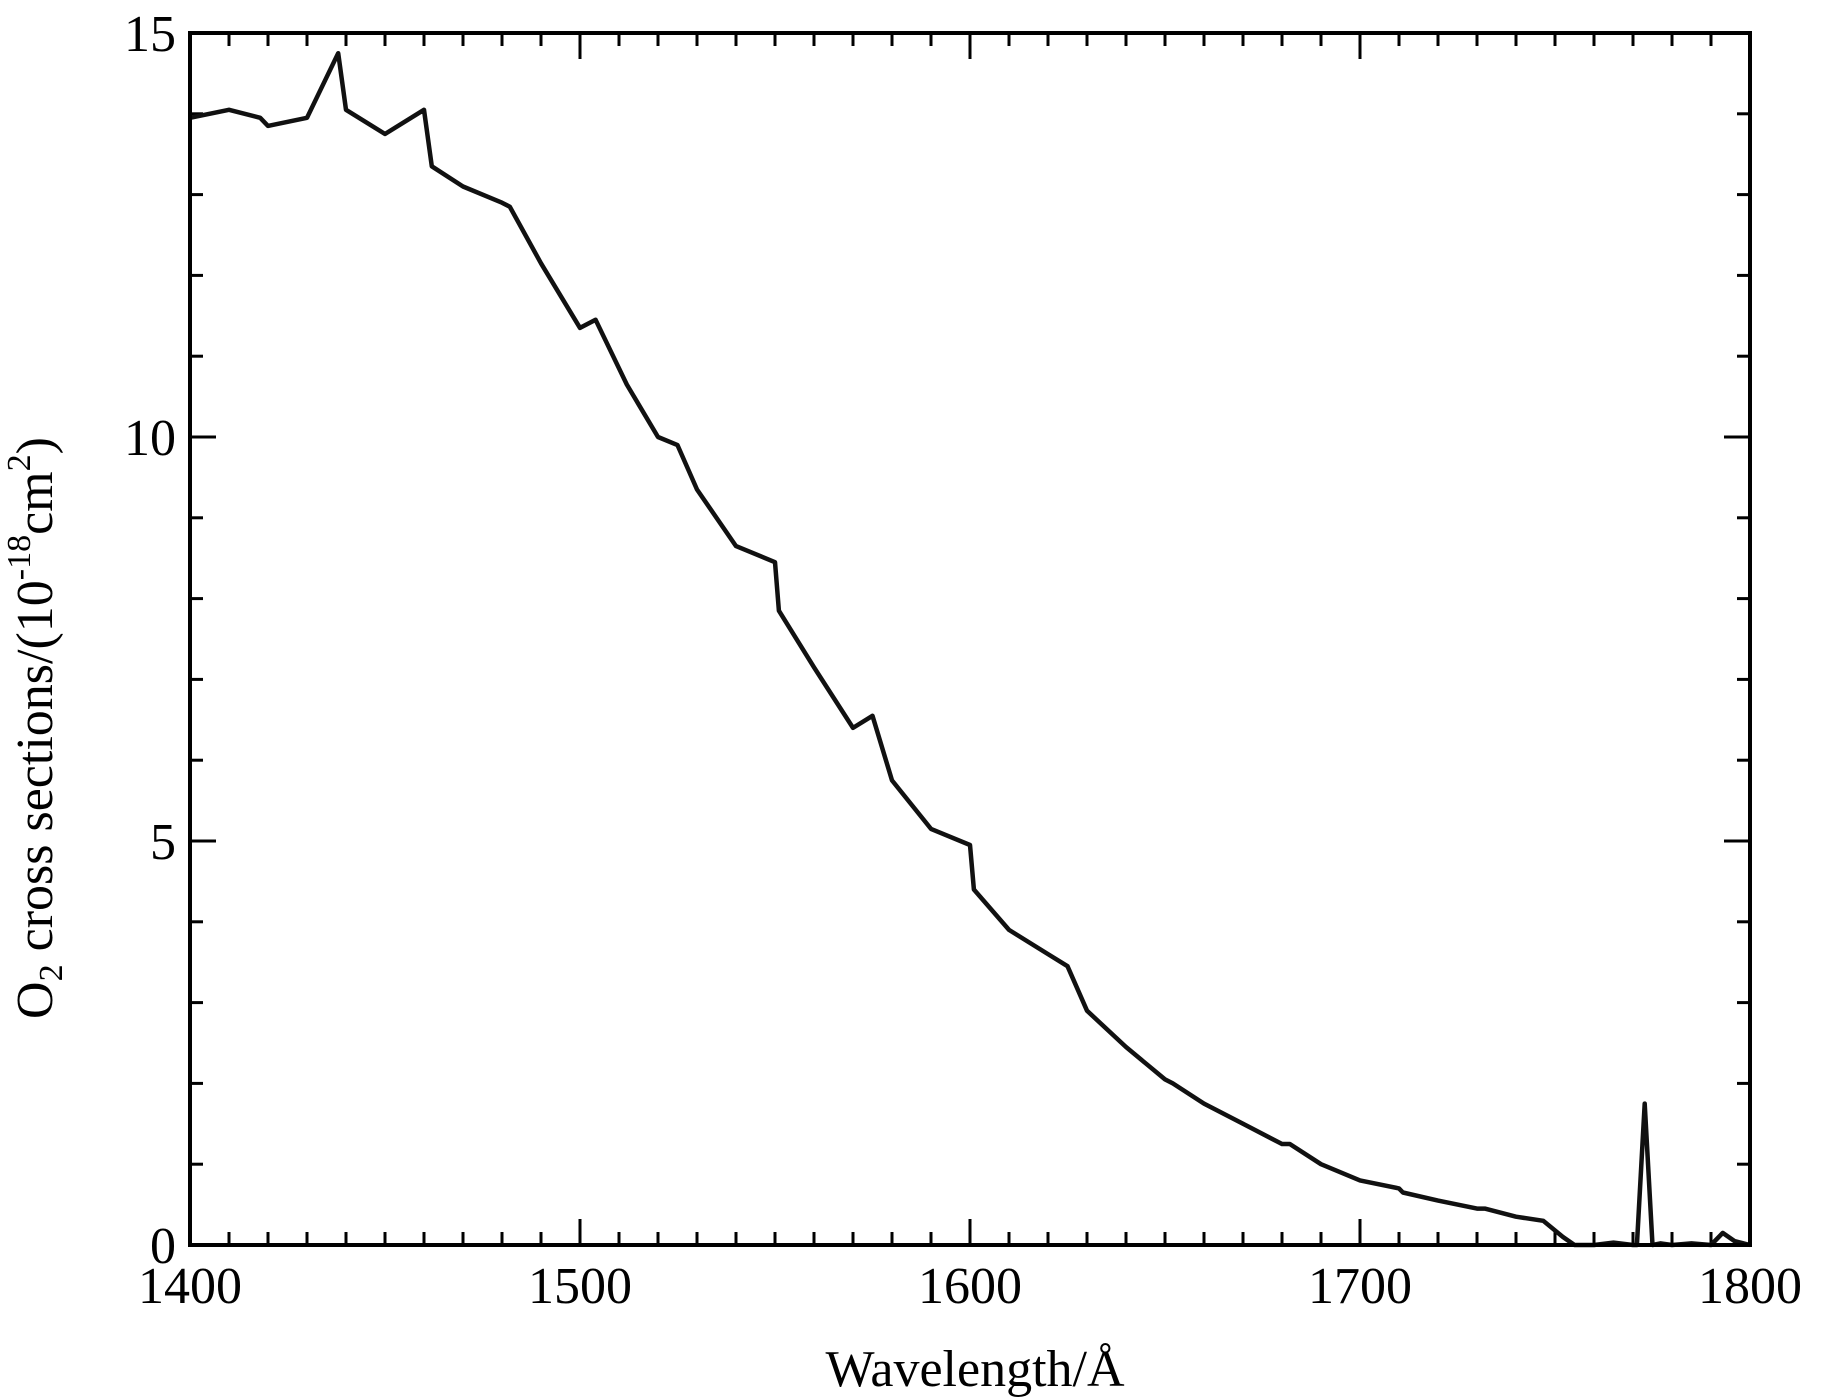  I want to click on y-axis-label: O2 cross sections/(10-18cm2), so click(35, 728).